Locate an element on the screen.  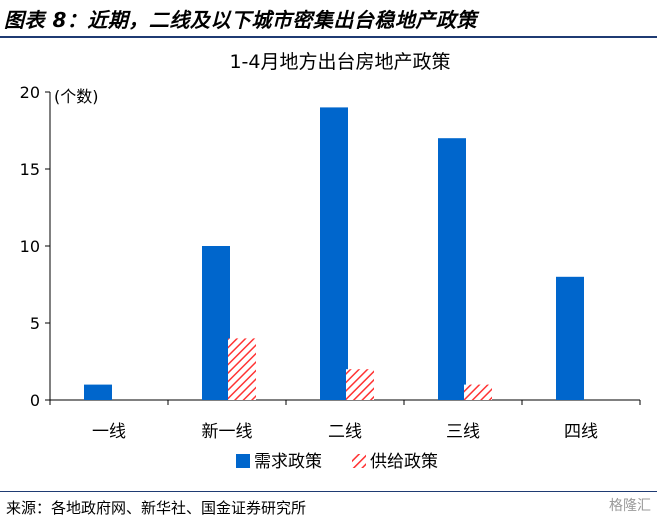
title-rule is located at coordinates (328, 37).